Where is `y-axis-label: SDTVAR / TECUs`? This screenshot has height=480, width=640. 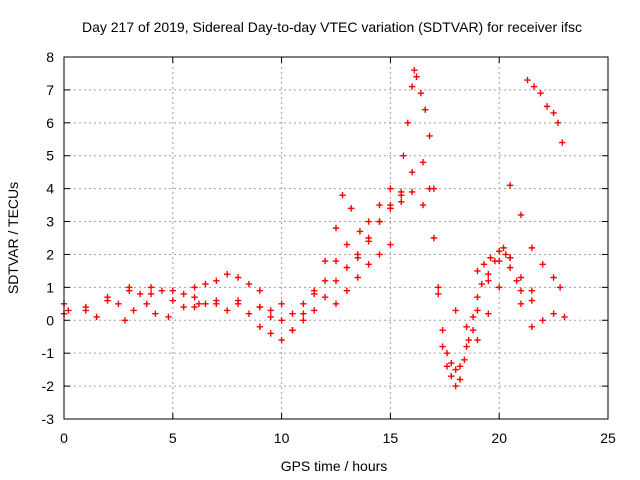 y-axis-label: SDTVAR / TECUs is located at coordinates (13, 238).